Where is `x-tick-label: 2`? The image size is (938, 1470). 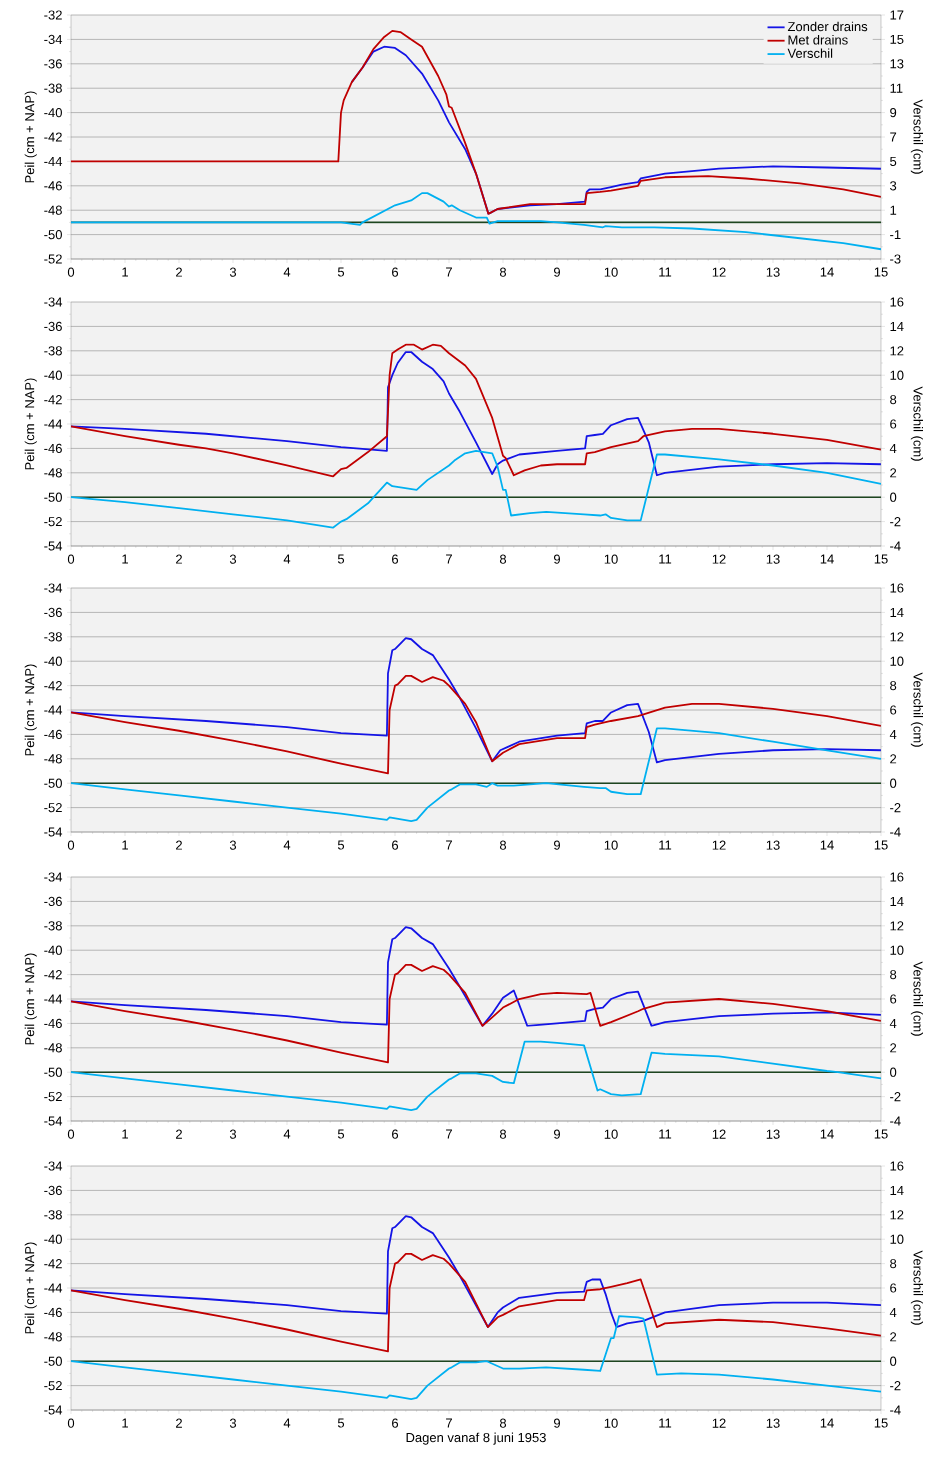
x-tick-label: 2 is located at coordinates (179, 845).